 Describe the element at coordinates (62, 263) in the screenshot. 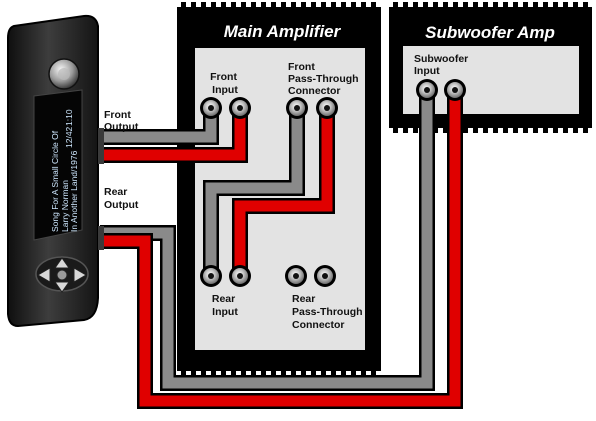

I see `nav-up-button` at that location.